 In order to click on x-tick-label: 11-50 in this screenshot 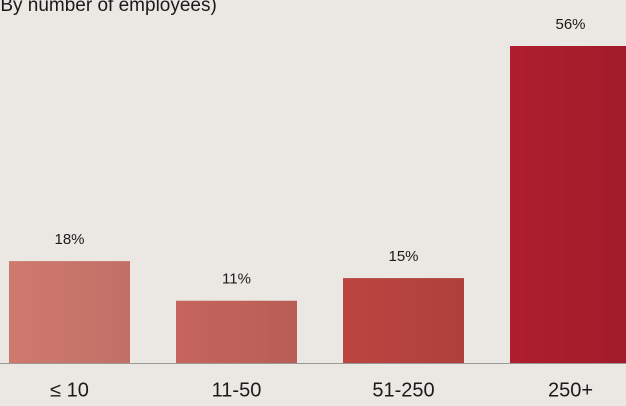, I will do `click(237, 390)`.